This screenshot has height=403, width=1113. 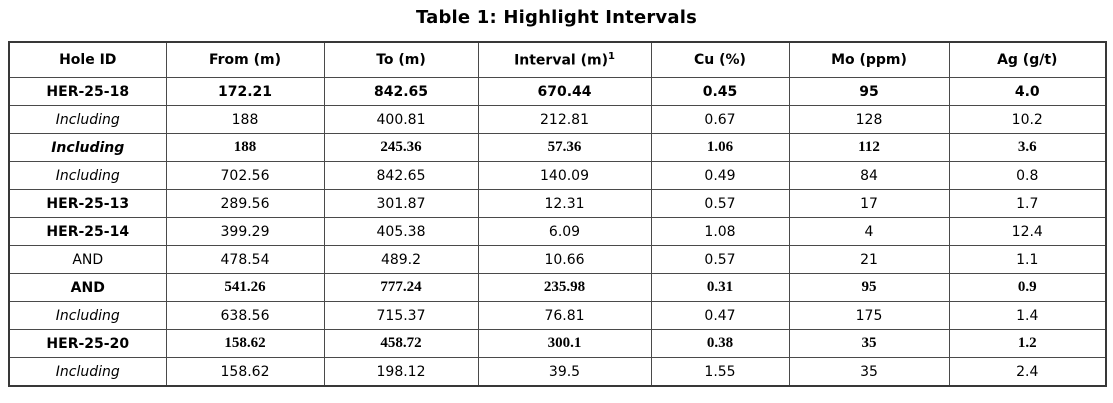 What do you see at coordinates (245, 203) in the screenshot?
I see `from-cell: 289.56` at bounding box center [245, 203].